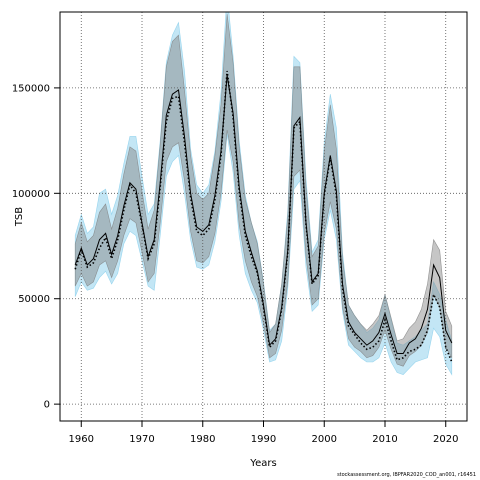 Image resolution: width=480 pixels, height=480 pixels. Describe the element at coordinates (47, 405) in the screenshot. I see `y-tick-label: 0` at that location.